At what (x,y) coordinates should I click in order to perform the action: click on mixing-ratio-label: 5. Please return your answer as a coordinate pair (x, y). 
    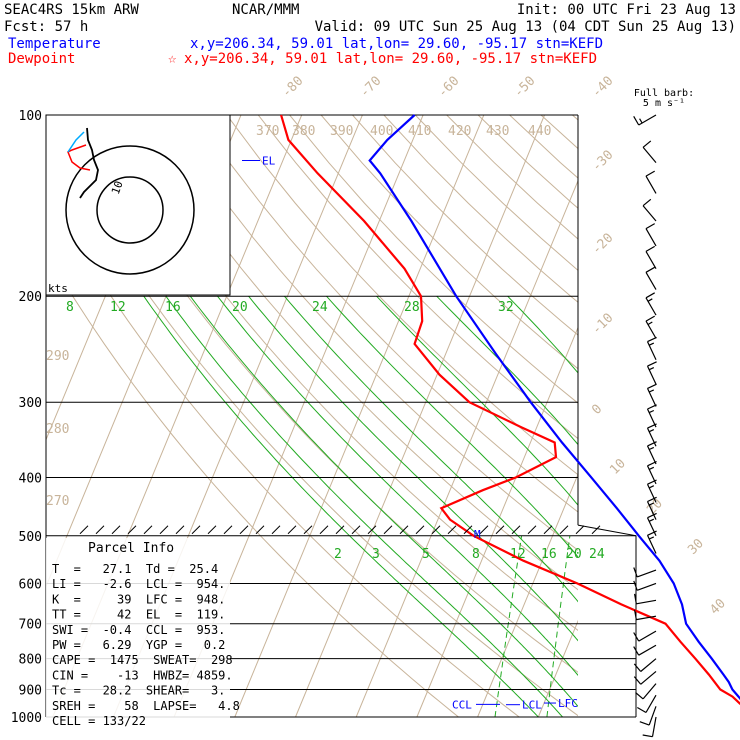
    Looking at the image, I should click on (426, 554).